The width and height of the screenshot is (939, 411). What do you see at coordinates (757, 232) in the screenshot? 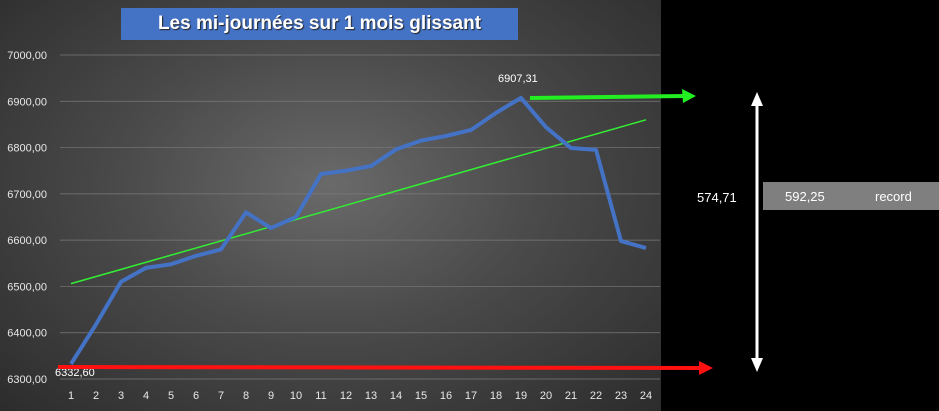
I see `range-arrow` at bounding box center [757, 232].